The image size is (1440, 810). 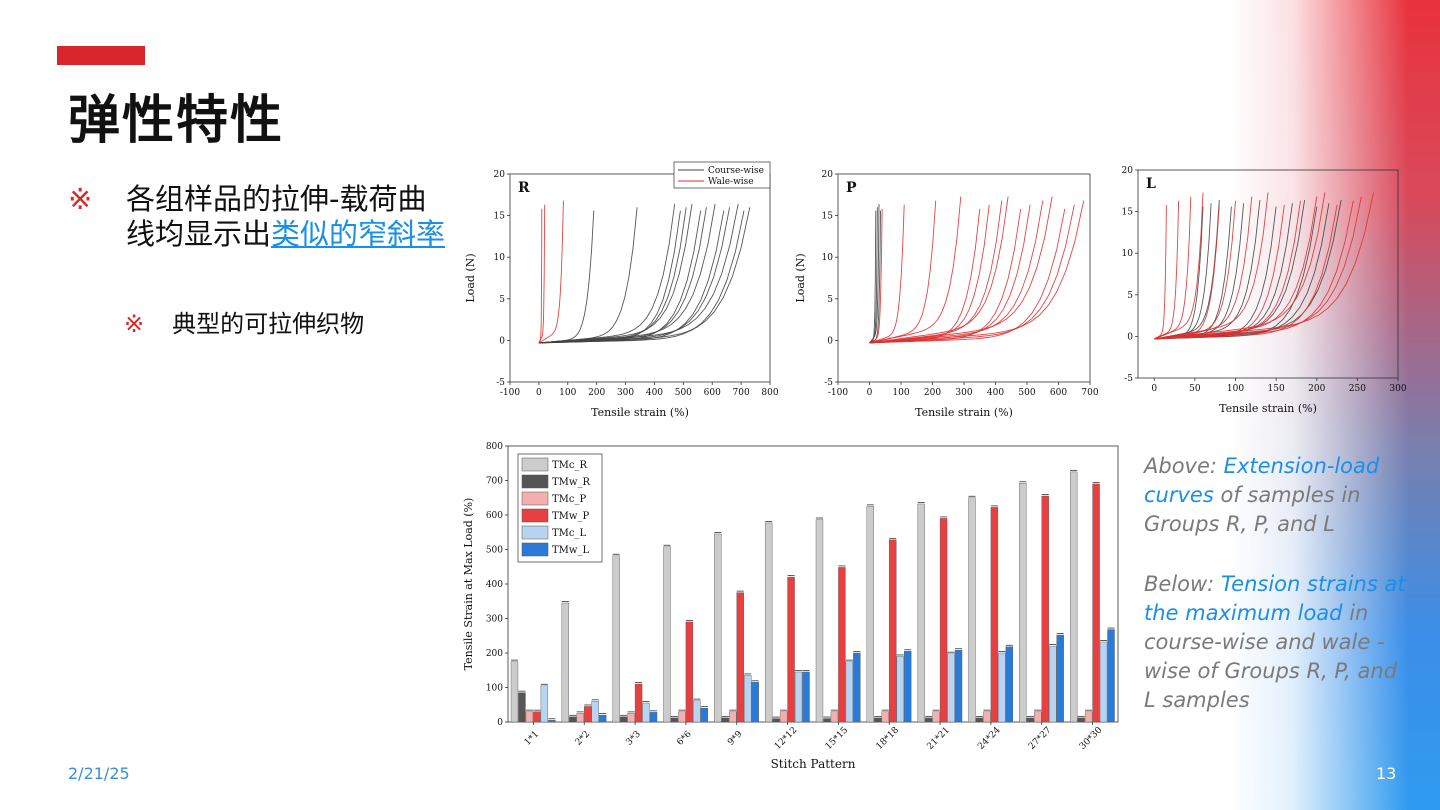 What do you see at coordinates (596, 393) in the screenshot?
I see `x-tick-label: 200` at bounding box center [596, 393].